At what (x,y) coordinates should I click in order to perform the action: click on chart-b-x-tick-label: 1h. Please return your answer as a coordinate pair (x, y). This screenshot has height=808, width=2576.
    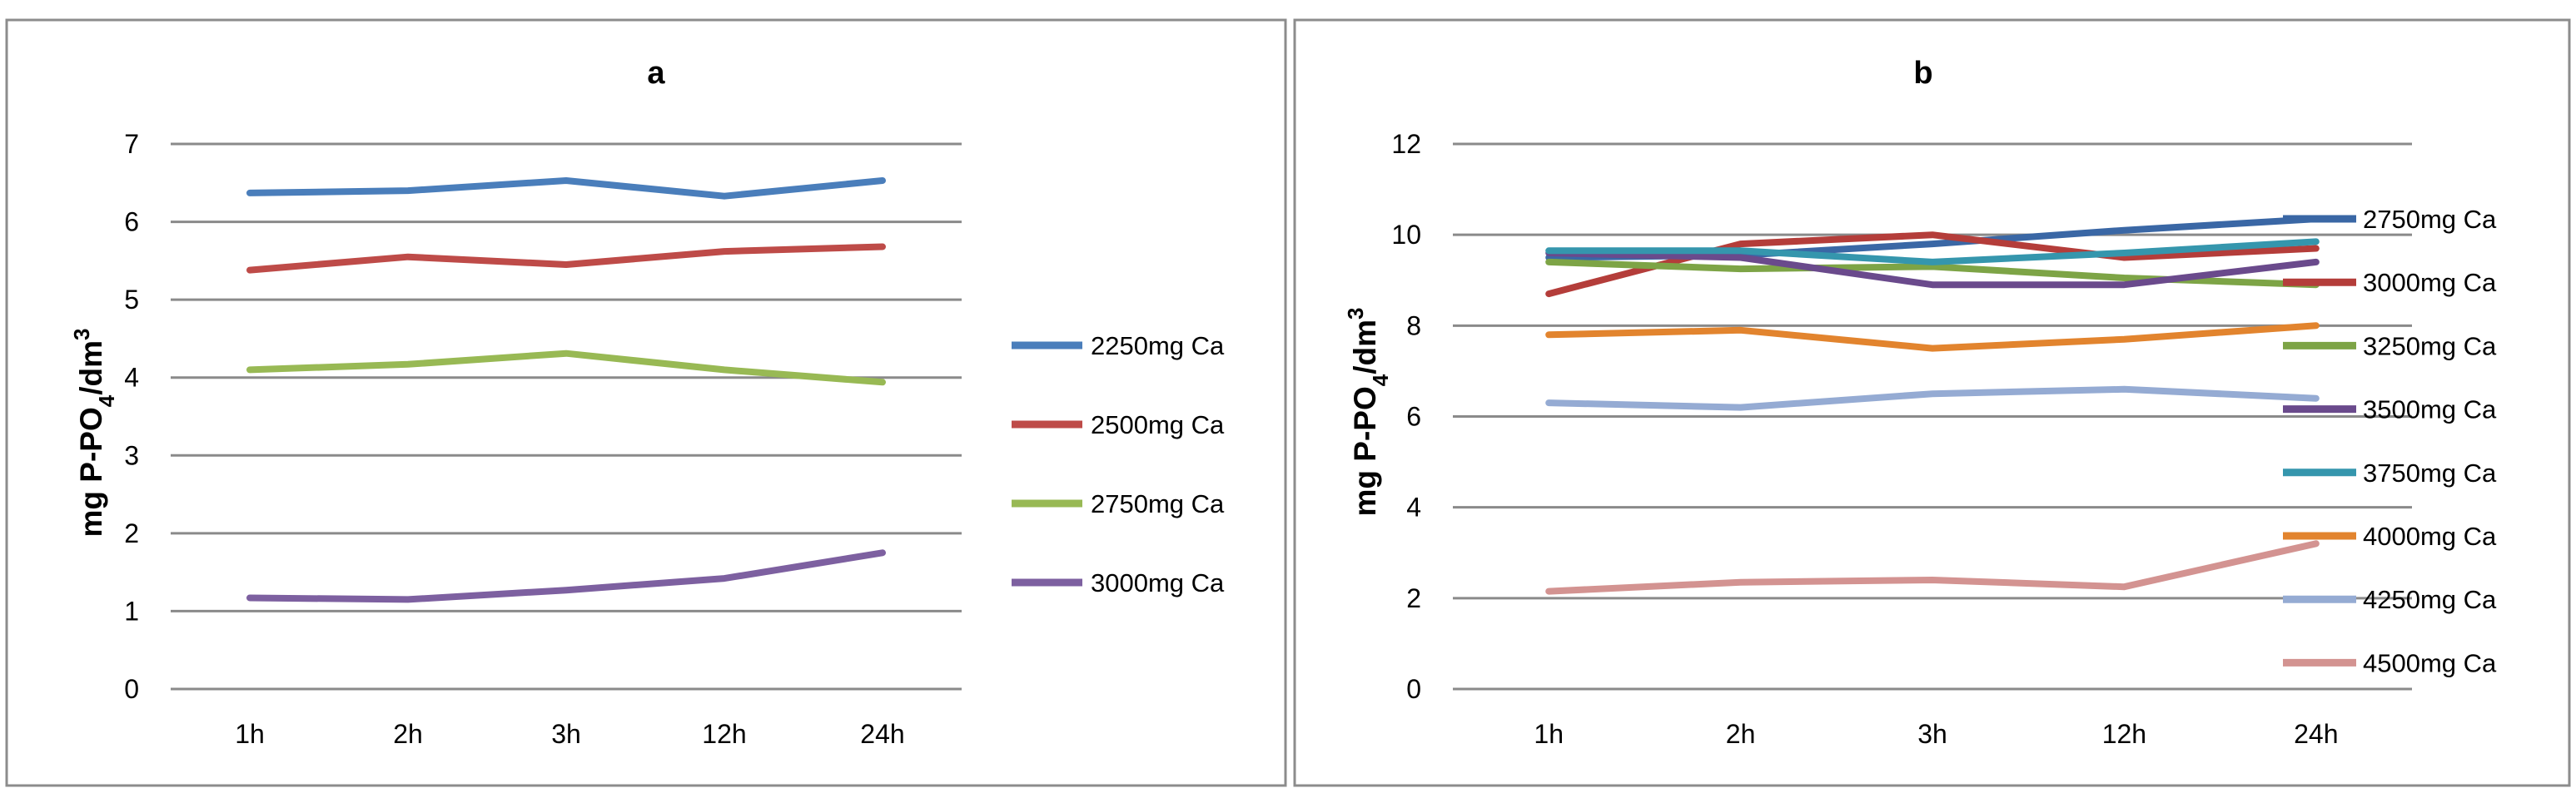
    Looking at the image, I should click on (1549, 734).